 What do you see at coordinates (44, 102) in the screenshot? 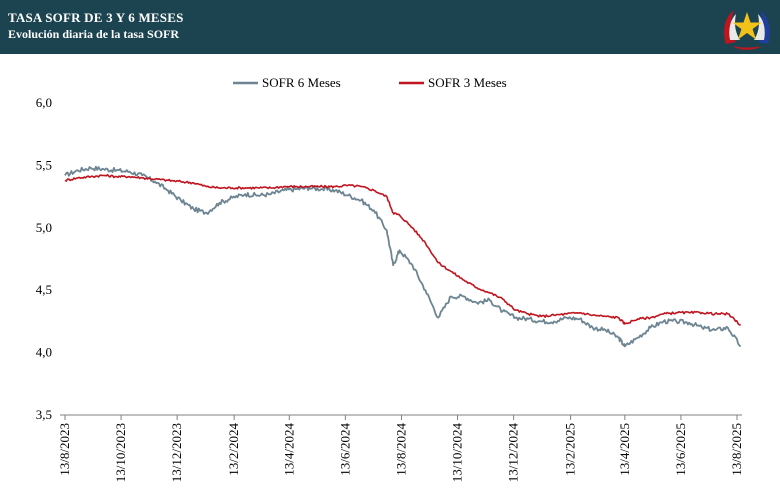
I see `y-tick-label: 6,0` at bounding box center [44, 102].